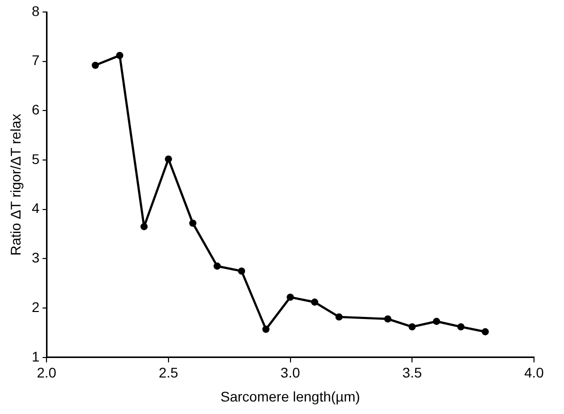 The width and height of the screenshot is (564, 414). Describe the element at coordinates (168, 372) in the screenshot. I see `x-tick-label: 2.5` at that location.